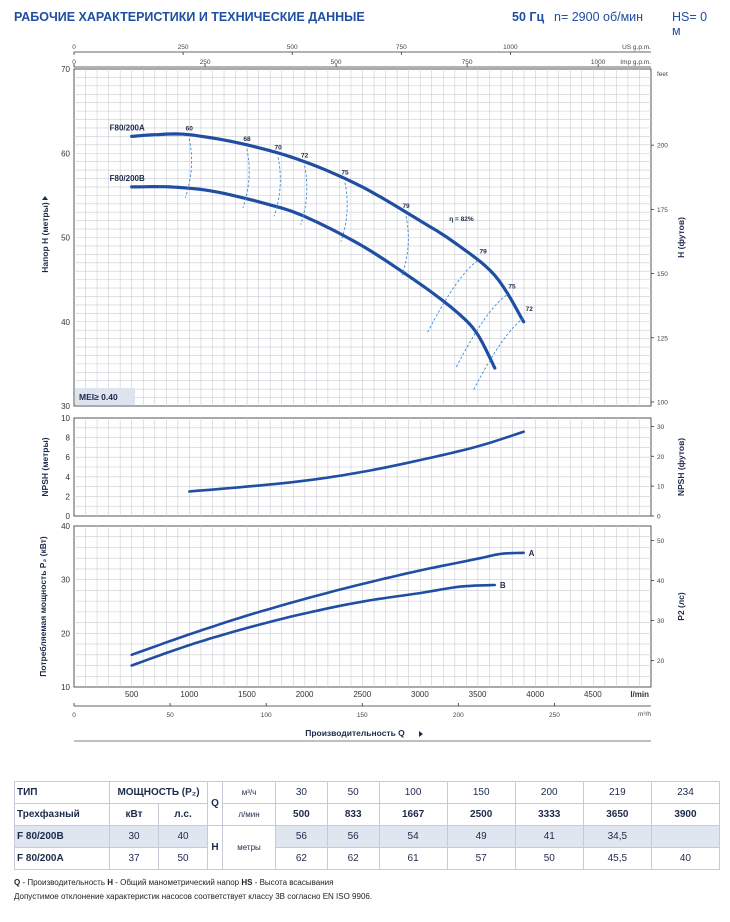 The height and width of the screenshot is (922, 730). I want to click on h-cell: 41, so click(549, 836).